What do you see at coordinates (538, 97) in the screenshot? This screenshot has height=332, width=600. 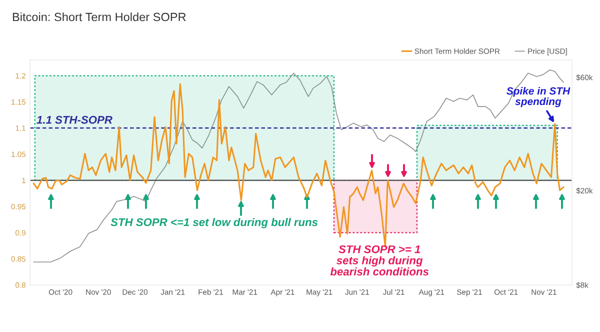 I see `annotation: Spike in STH spending` at bounding box center [538, 97].